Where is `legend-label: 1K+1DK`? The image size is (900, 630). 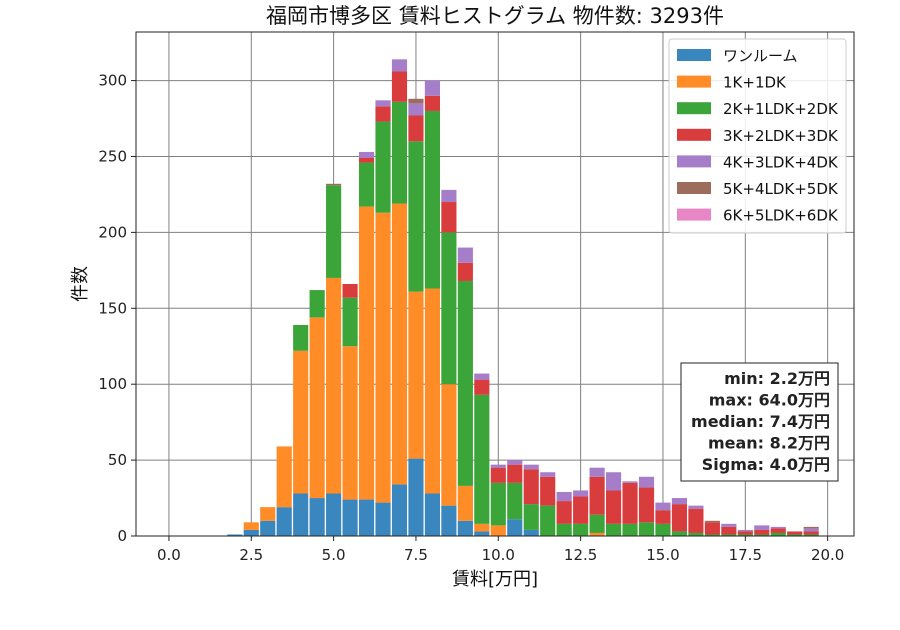 legend-label: 1K+1DK is located at coordinates (755, 83).